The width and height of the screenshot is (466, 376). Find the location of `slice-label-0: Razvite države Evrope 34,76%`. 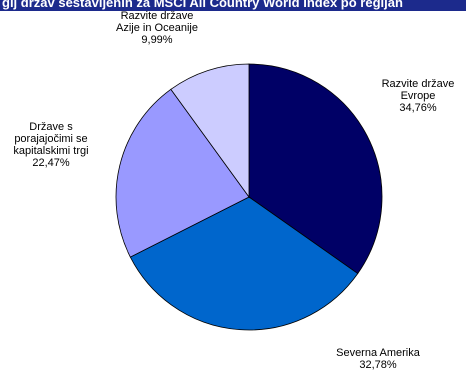

slice-label-0: Razvite države Evrope 34,76% is located at coordinates (418, 96).